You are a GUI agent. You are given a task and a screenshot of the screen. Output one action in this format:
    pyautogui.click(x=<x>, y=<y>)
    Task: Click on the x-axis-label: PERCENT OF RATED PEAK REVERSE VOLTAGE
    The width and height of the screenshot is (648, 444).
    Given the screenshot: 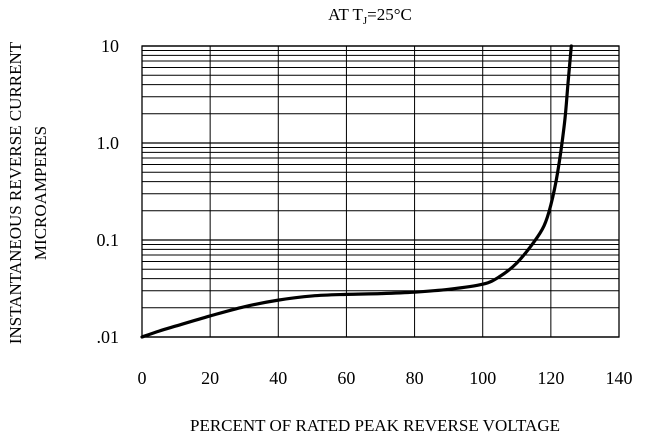 What is the action you would take?
    pyautogui.click(x=375, y=425)
    